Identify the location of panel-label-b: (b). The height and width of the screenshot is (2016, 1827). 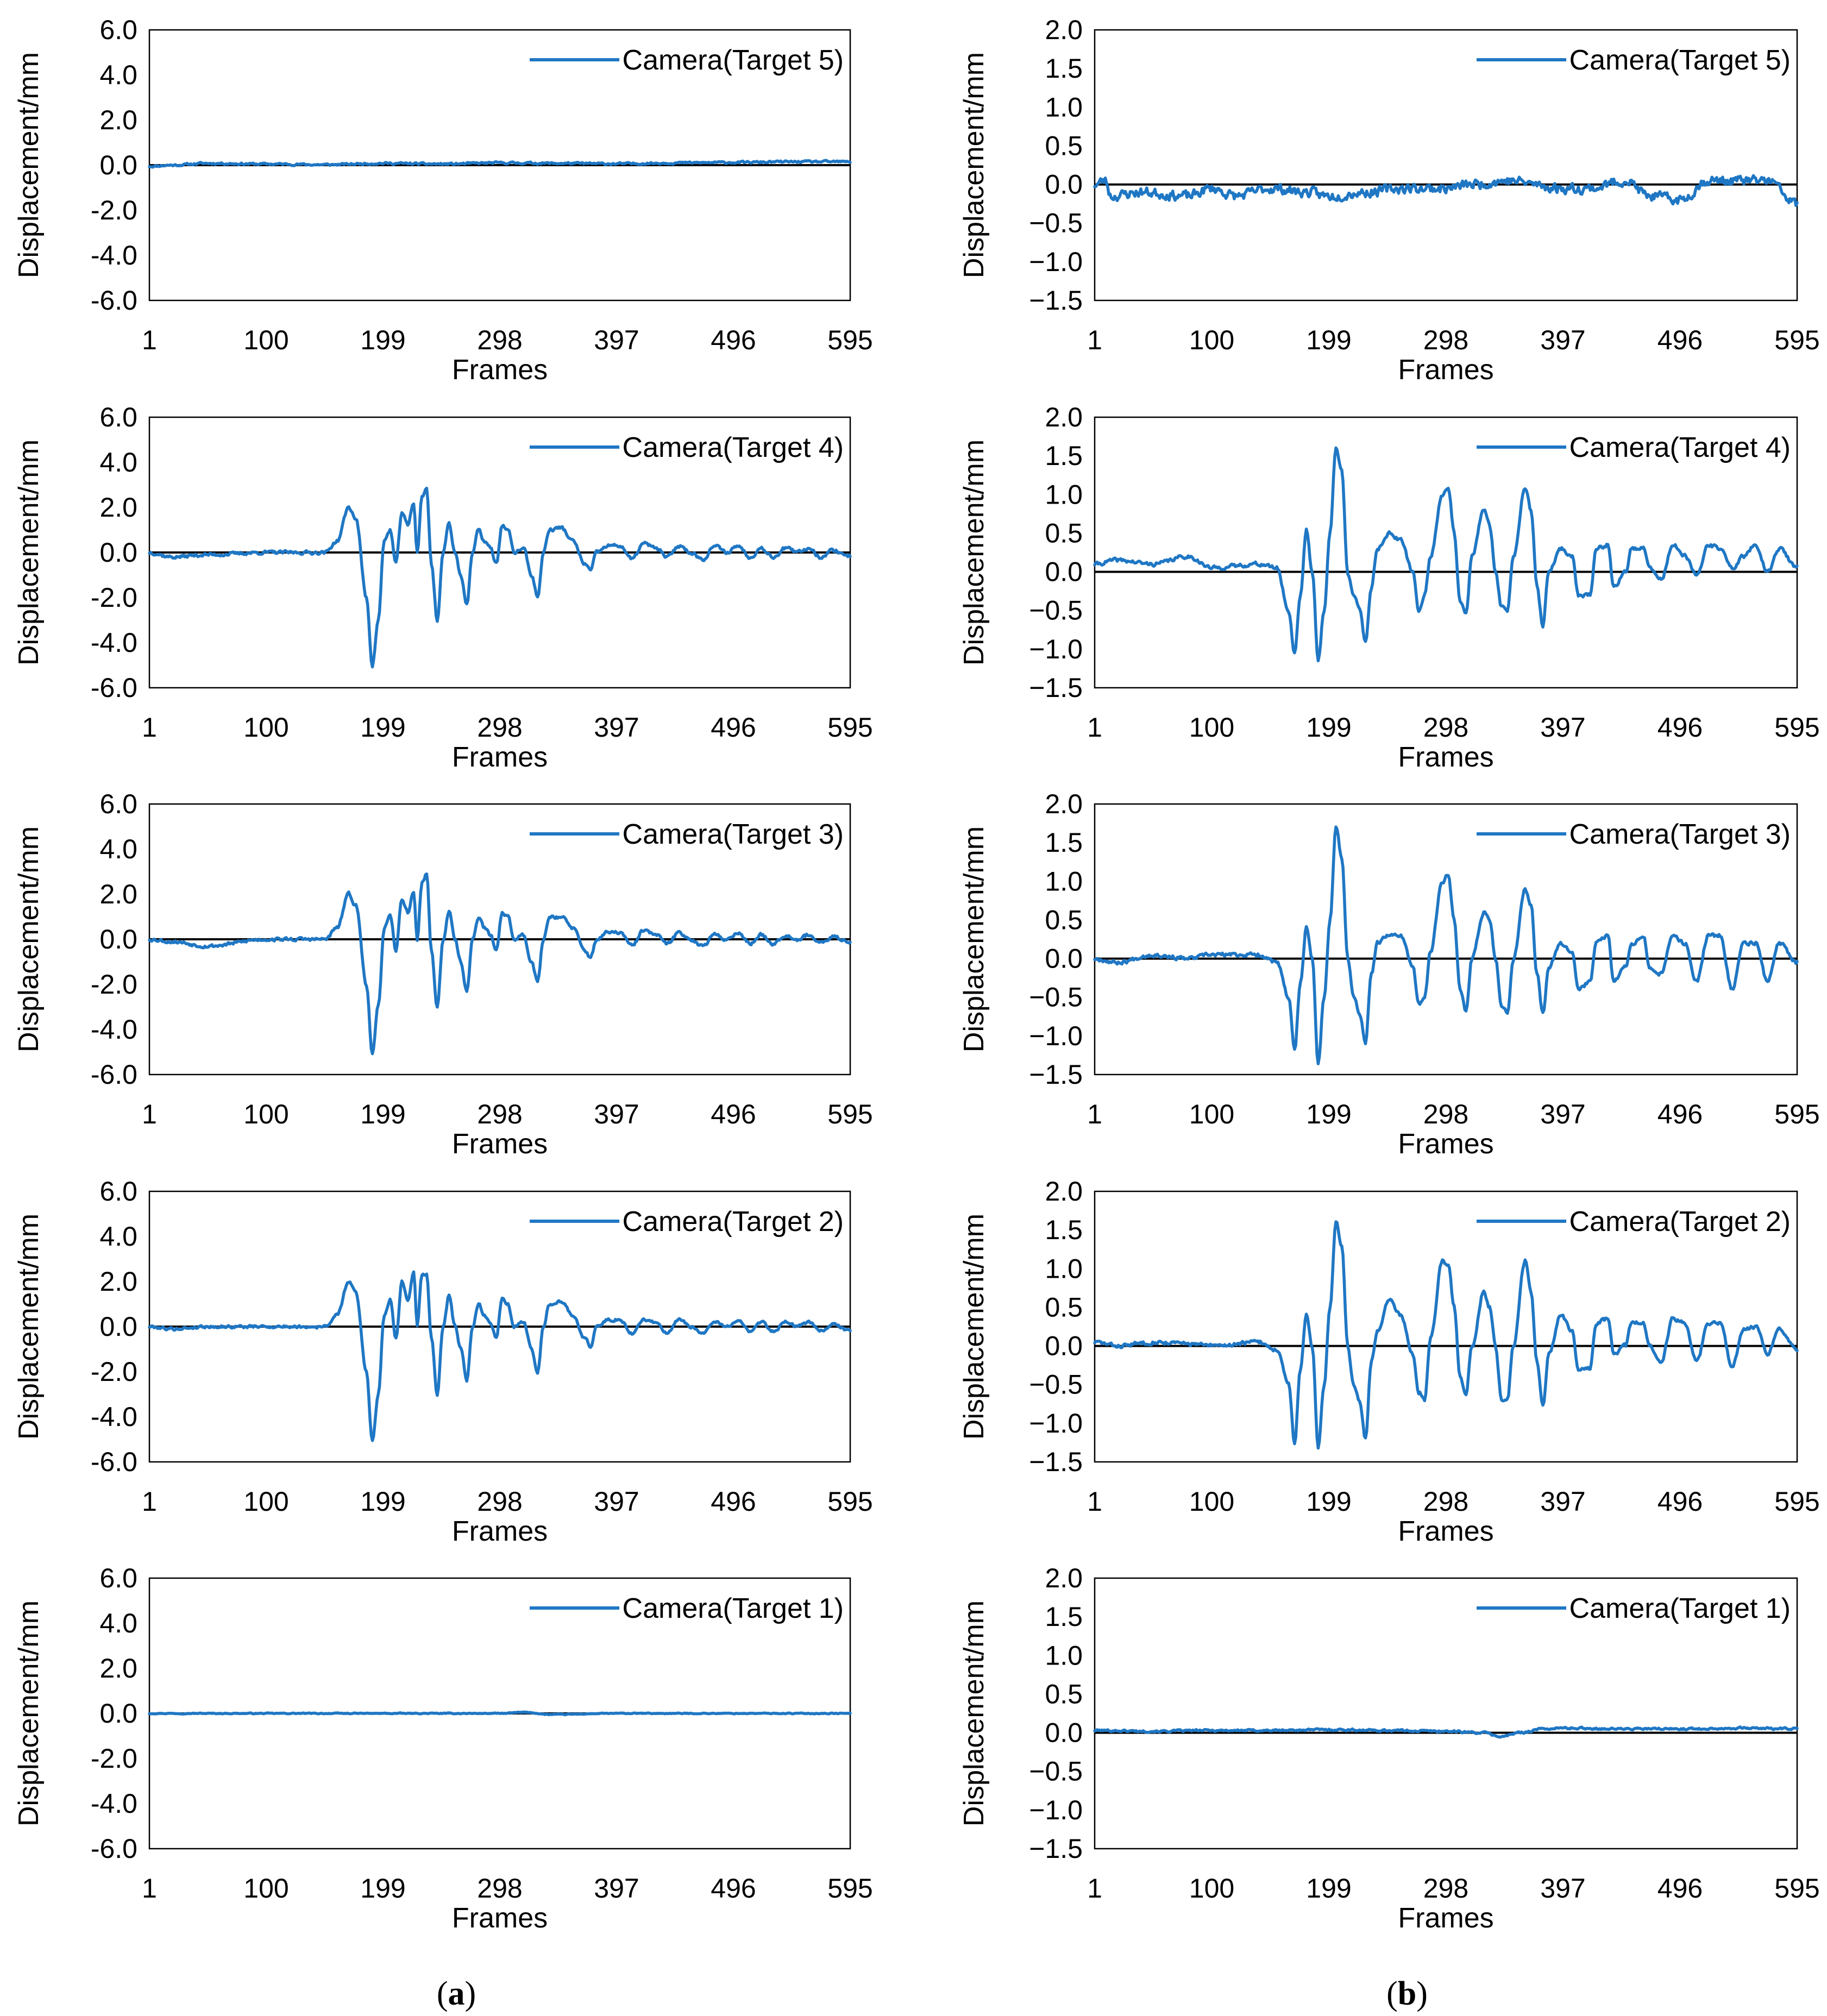
(1407, 1993).